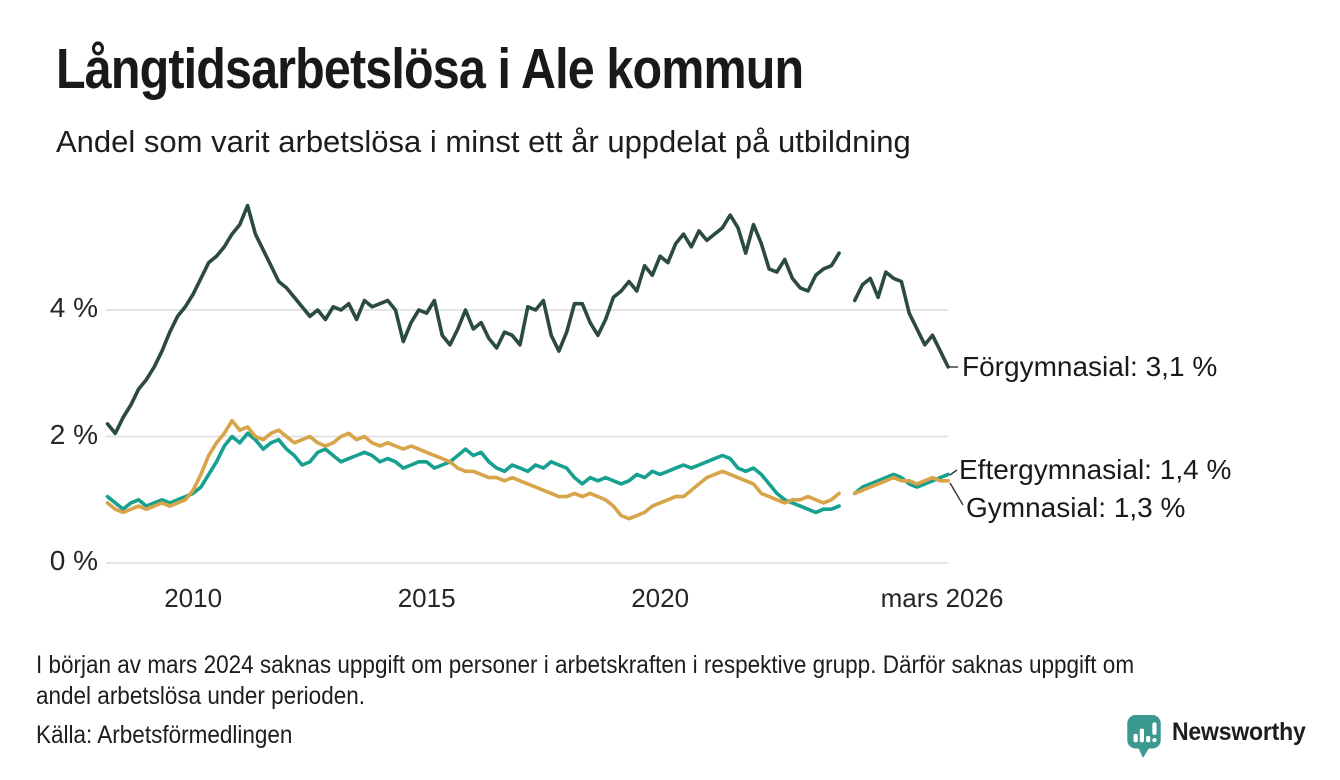 This screenshot has width=1340, height=780. Describe the element at coordinates (200, 696) in the screenshot. I see `footnote-line-2: andel arbetslösa under perioden.` at that location.